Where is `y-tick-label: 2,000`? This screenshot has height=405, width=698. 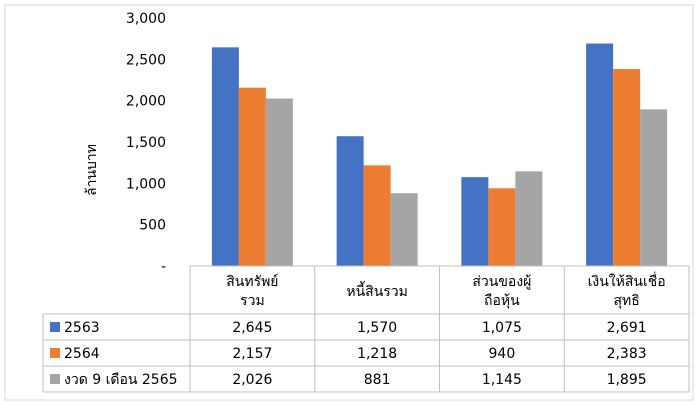
y-tick-label: 2,000 is located at coordinates (146, 102).